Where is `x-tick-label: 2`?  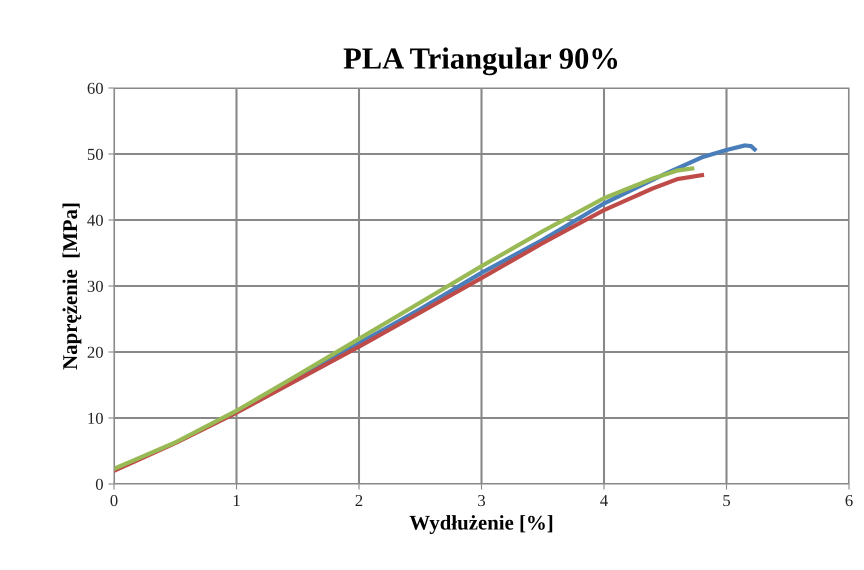
x-tick-label: 2 is located at coordinates (359, 500).